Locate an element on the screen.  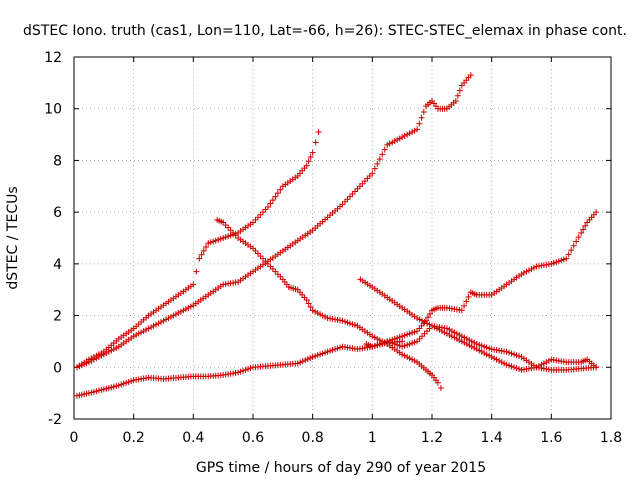
x-tick-label: 1.8 is located at coordinates (611, 438).